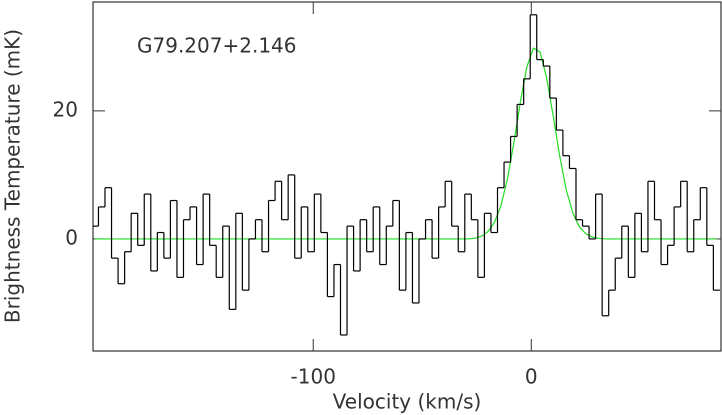  What do you see at coordinates (531, 377) in the screenshot?
I see `x-tick-label: 0` at bounding box center [531, 377].